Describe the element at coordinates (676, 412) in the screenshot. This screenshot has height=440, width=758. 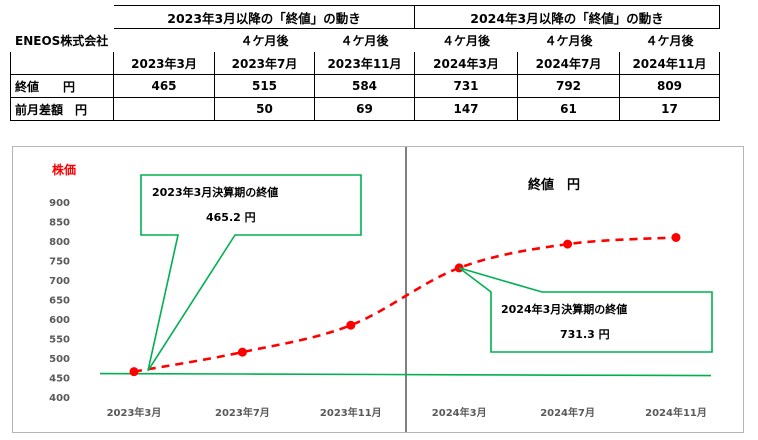
I see `x-tick-label: 2024年11月` at that location.